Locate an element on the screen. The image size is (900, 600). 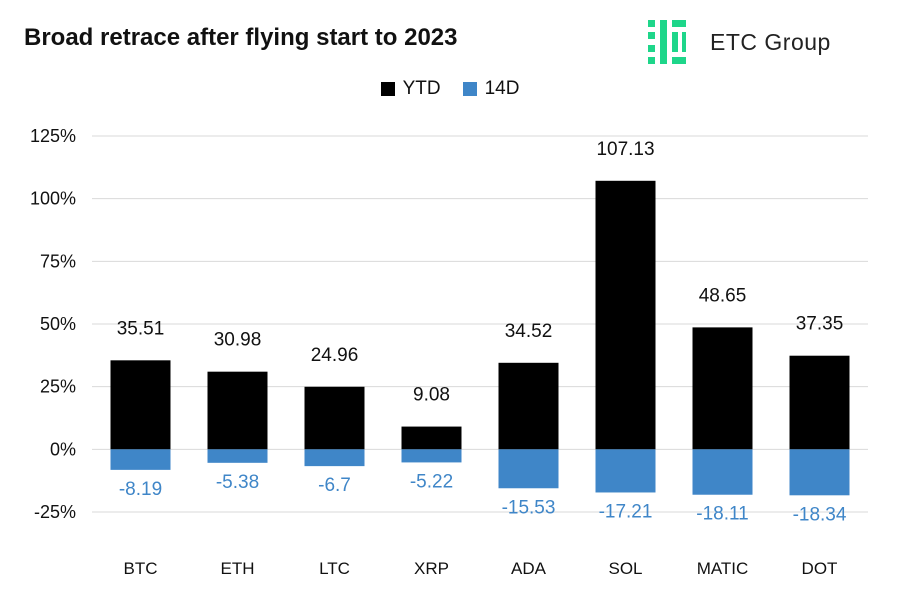
data-label-ytd: 48.65 is located at coordinates (723, 295).